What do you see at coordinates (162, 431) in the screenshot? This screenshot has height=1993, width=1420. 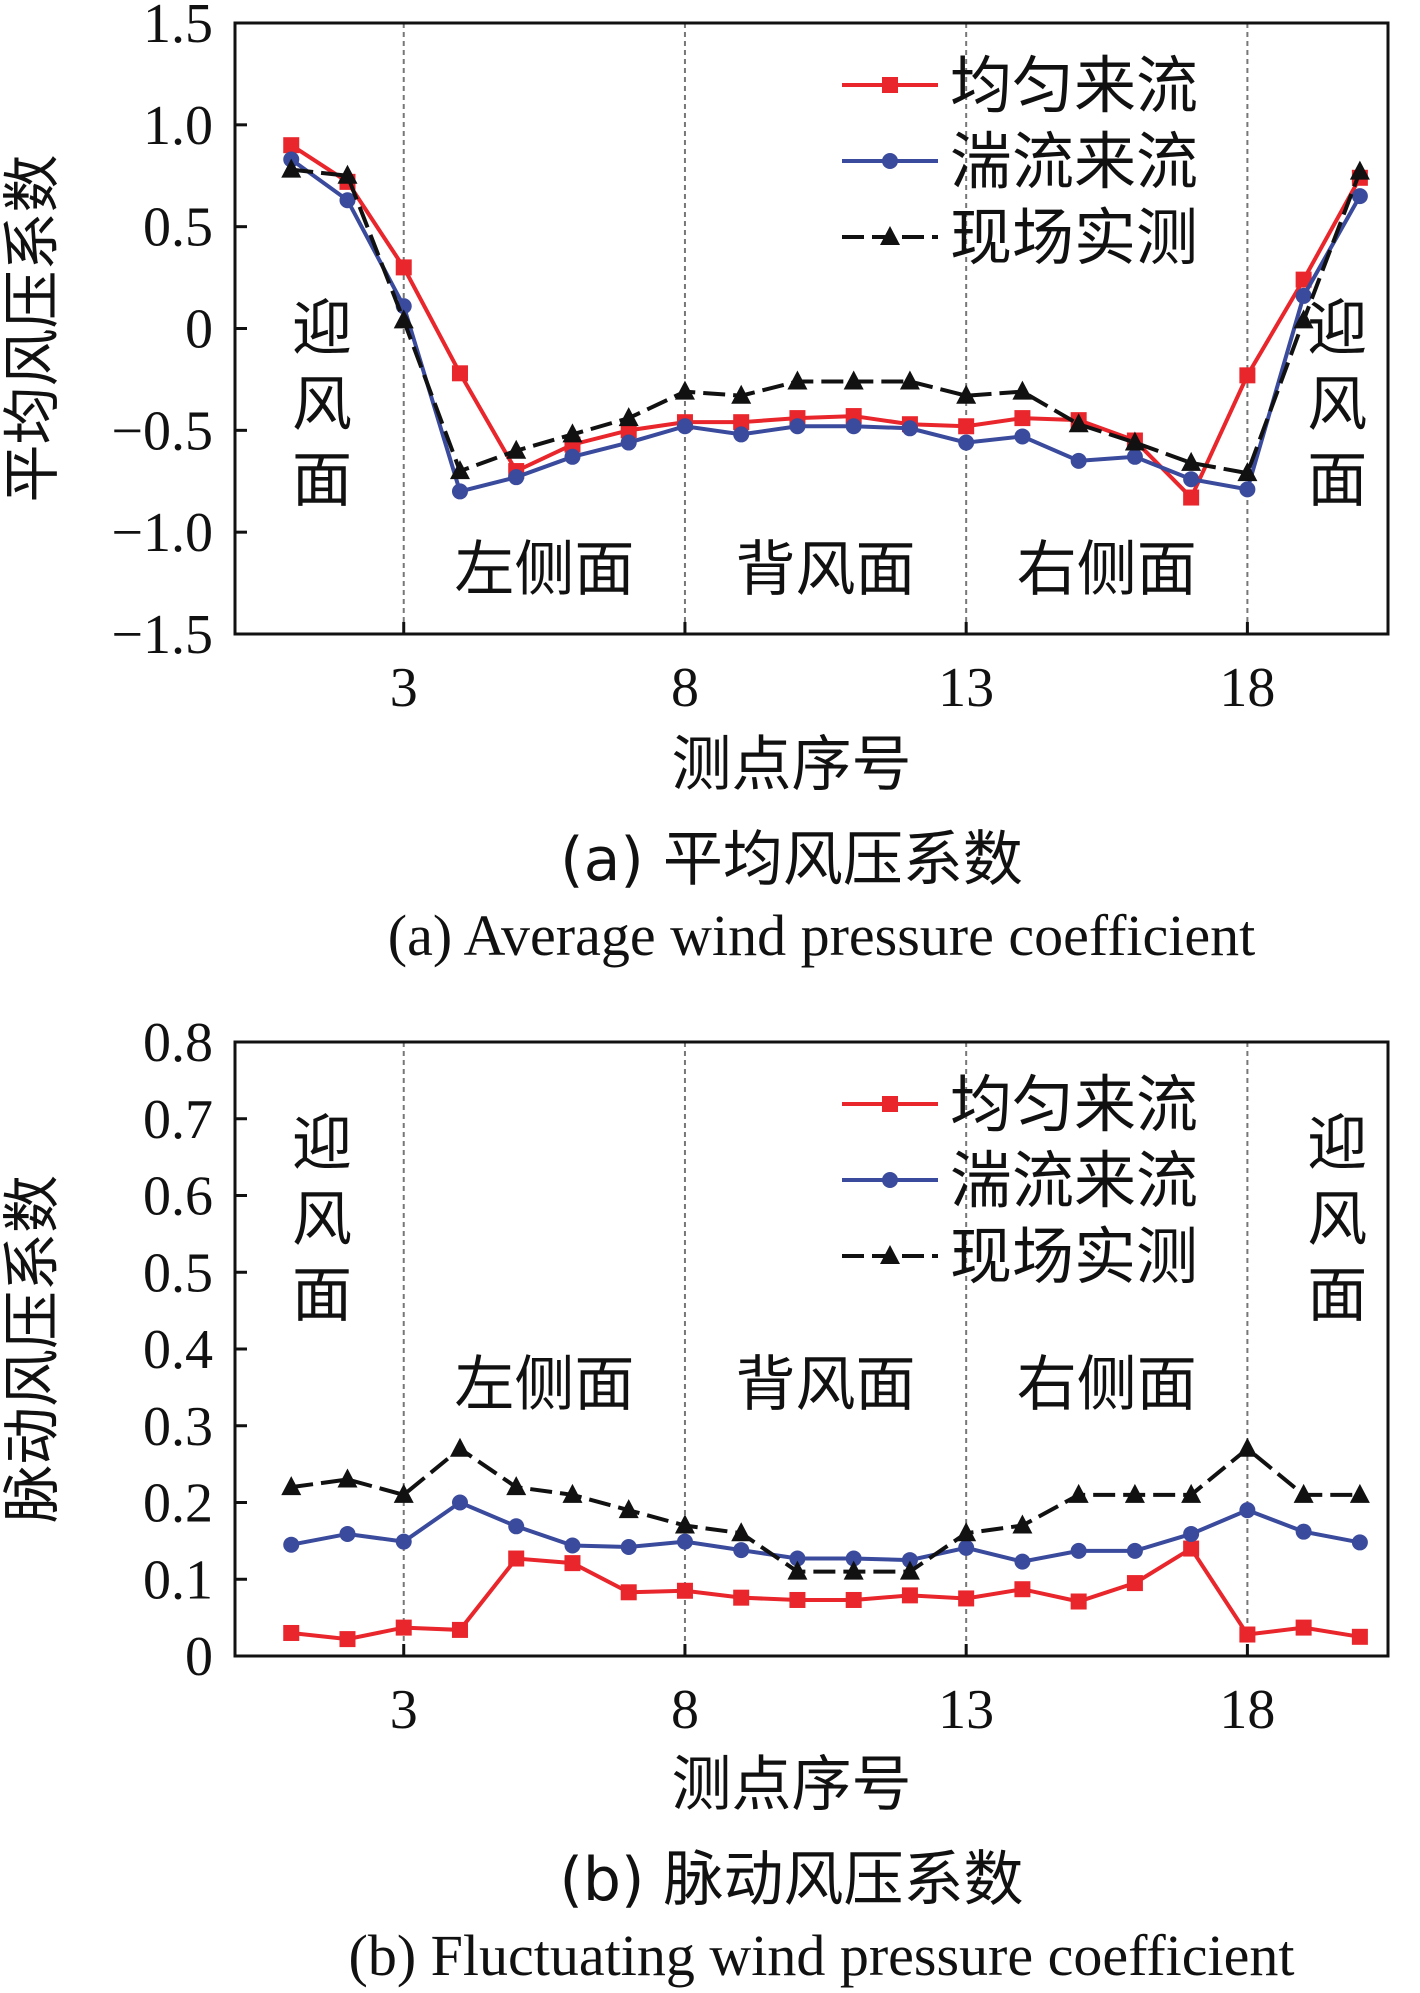 I see `y-tick-label: −0.5` at bounding box center [162, 431].